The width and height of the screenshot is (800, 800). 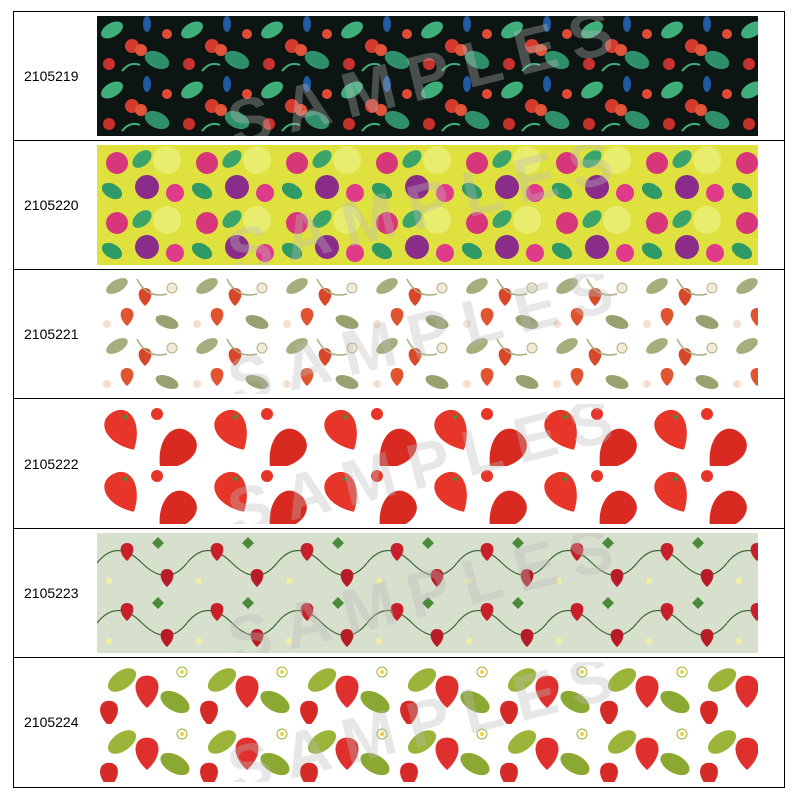 I want to click on product-code: 2105221, so click(x=51, y=334).